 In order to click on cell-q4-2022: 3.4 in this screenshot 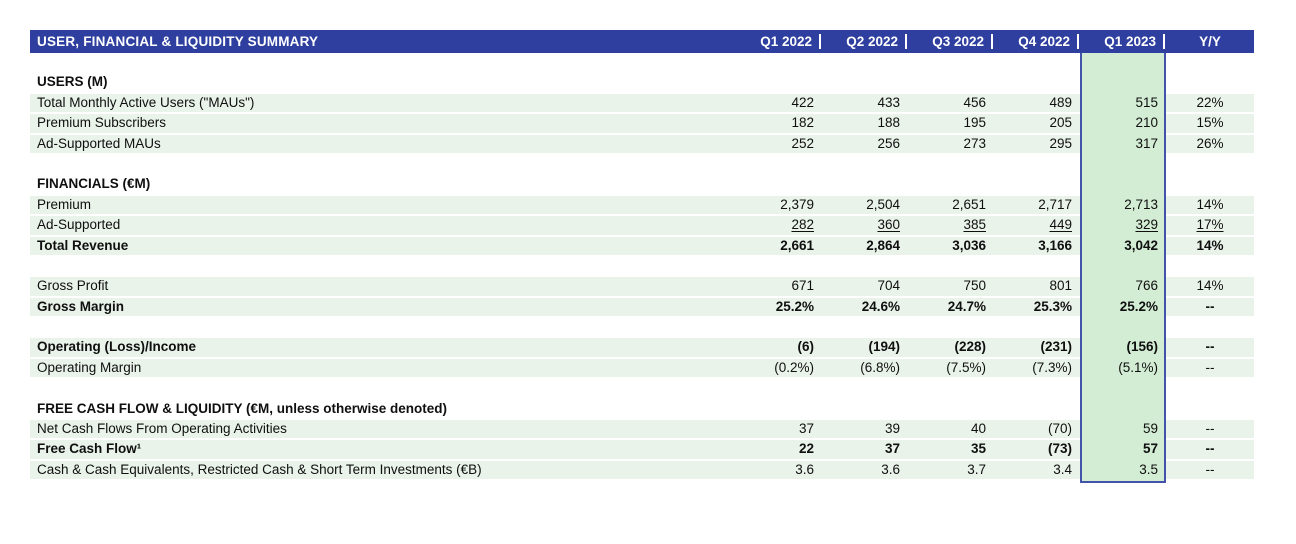, I will do `click(1037, 470)`.